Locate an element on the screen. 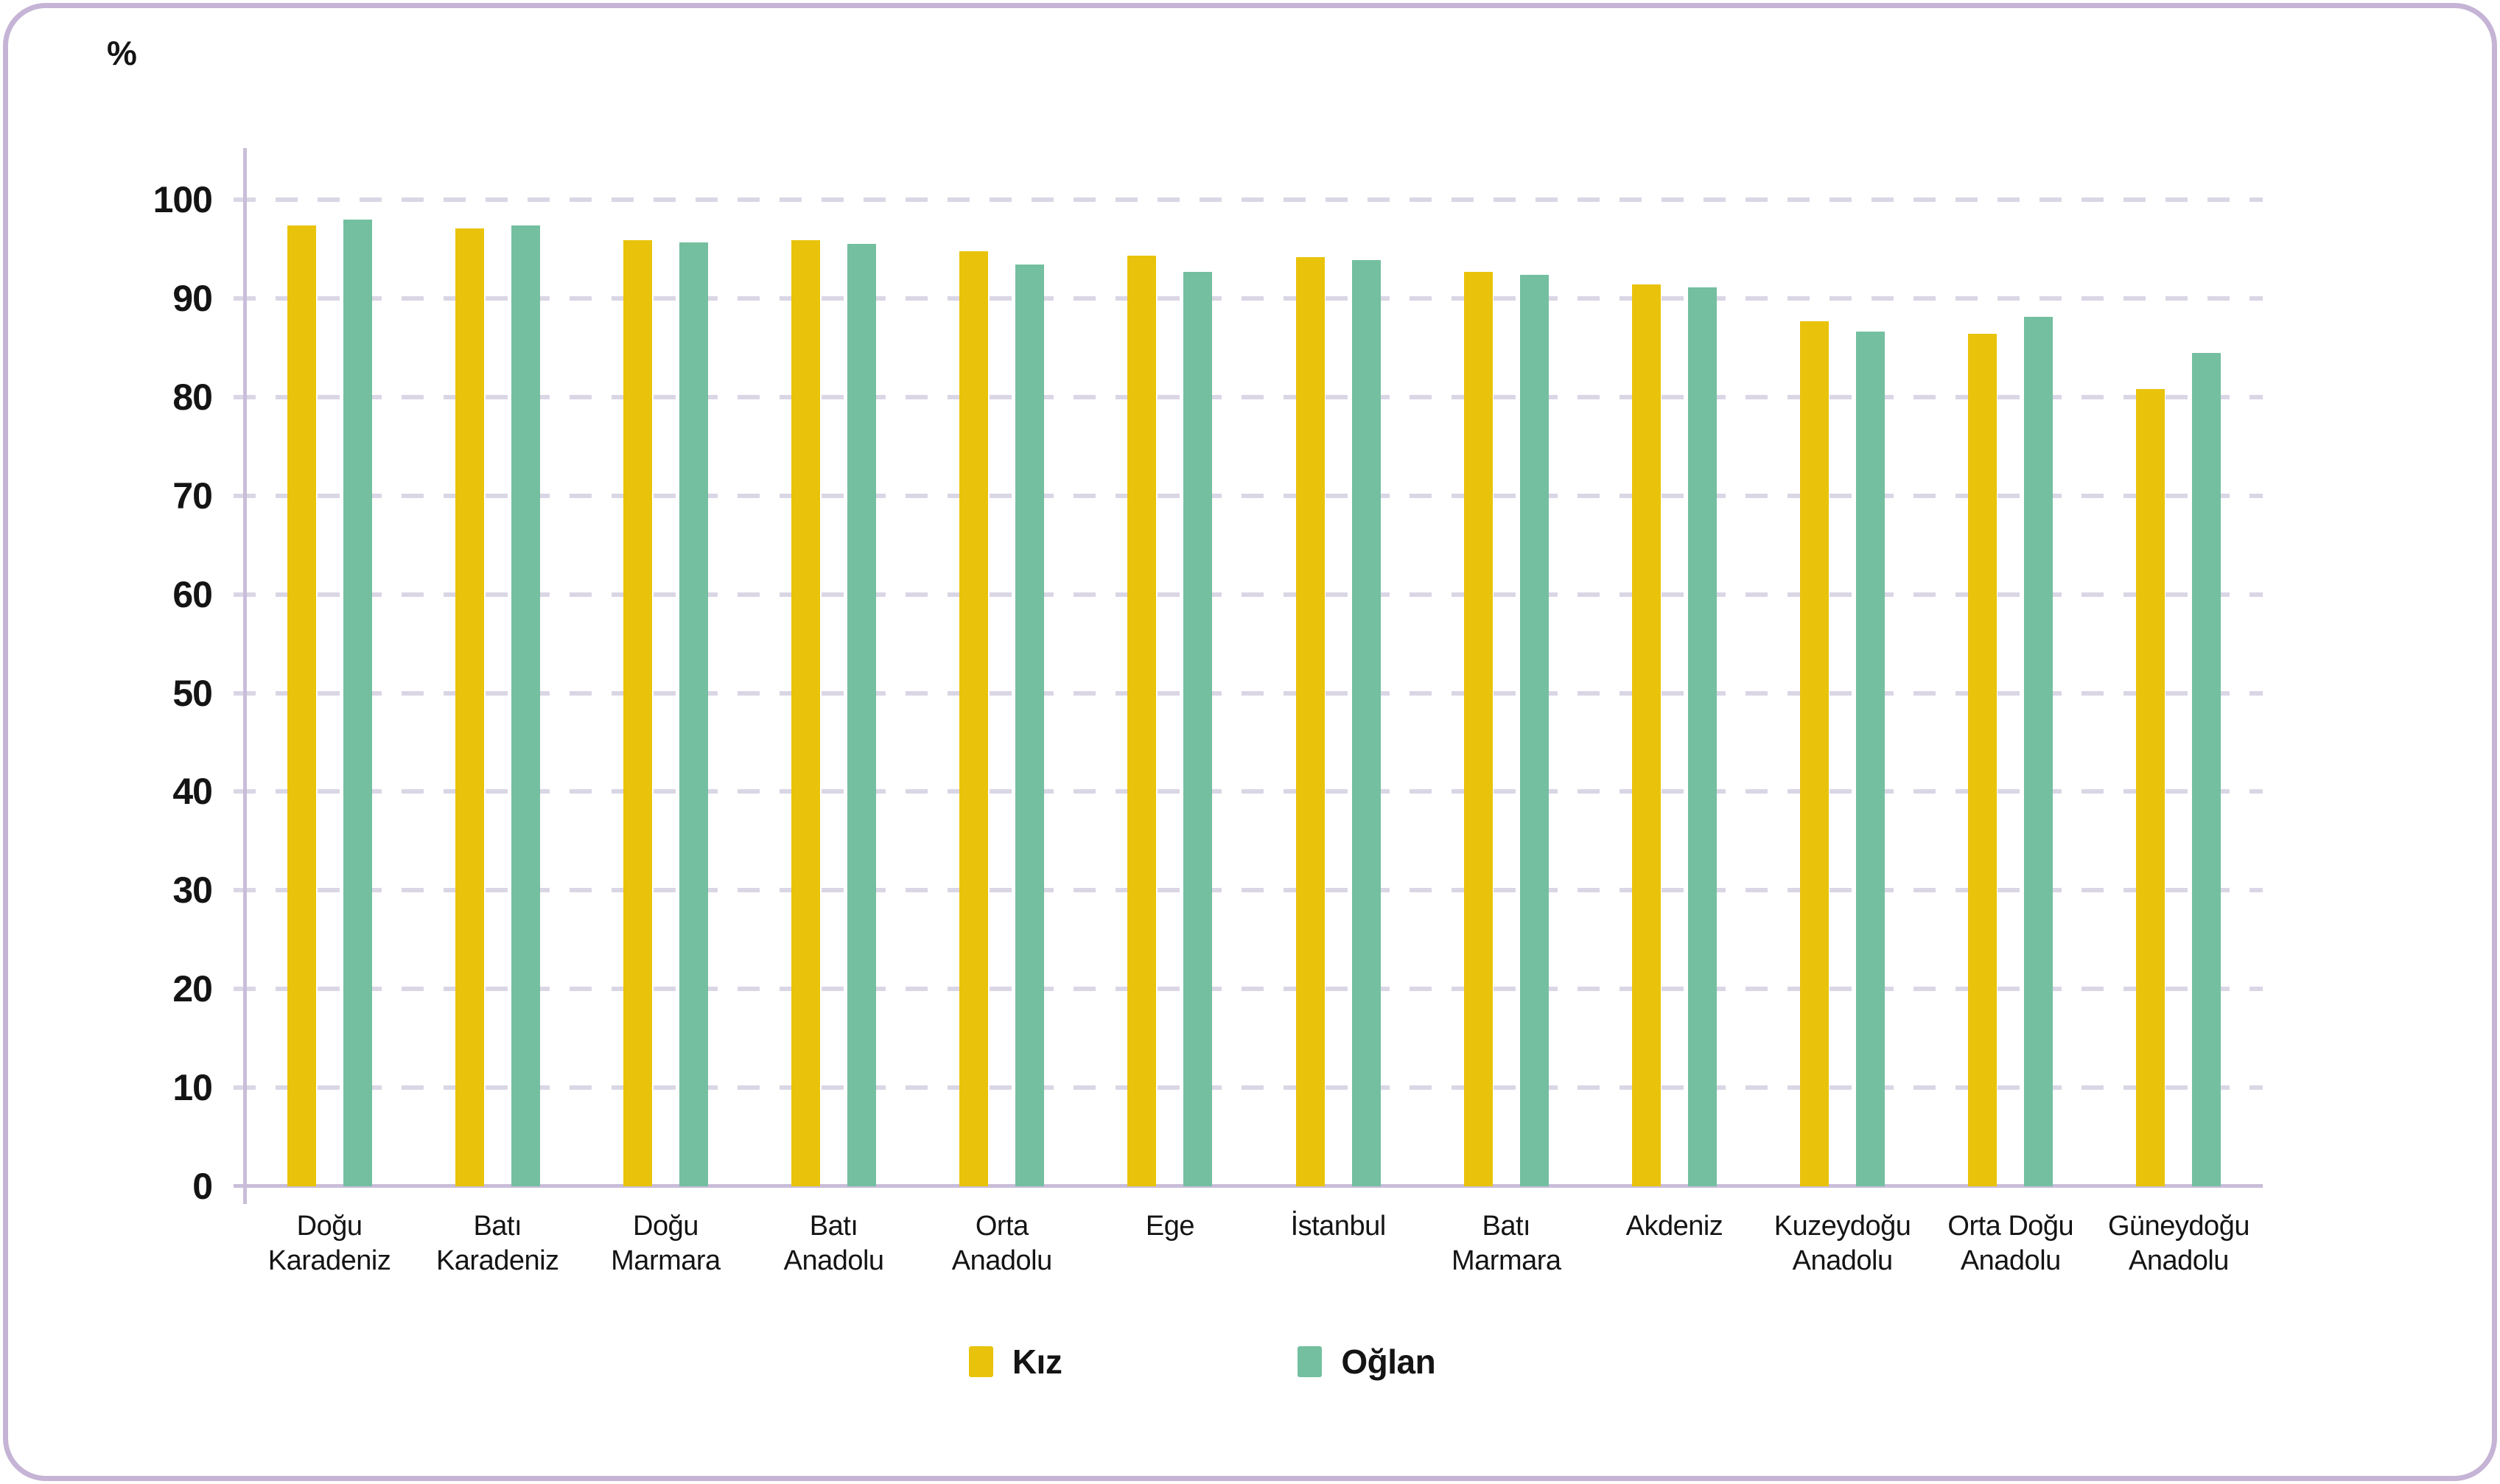 This screenshot has height=1484, width=2500. x-axis-label-line: Kuzeydoğu is located at coordinates (1842, 1226).